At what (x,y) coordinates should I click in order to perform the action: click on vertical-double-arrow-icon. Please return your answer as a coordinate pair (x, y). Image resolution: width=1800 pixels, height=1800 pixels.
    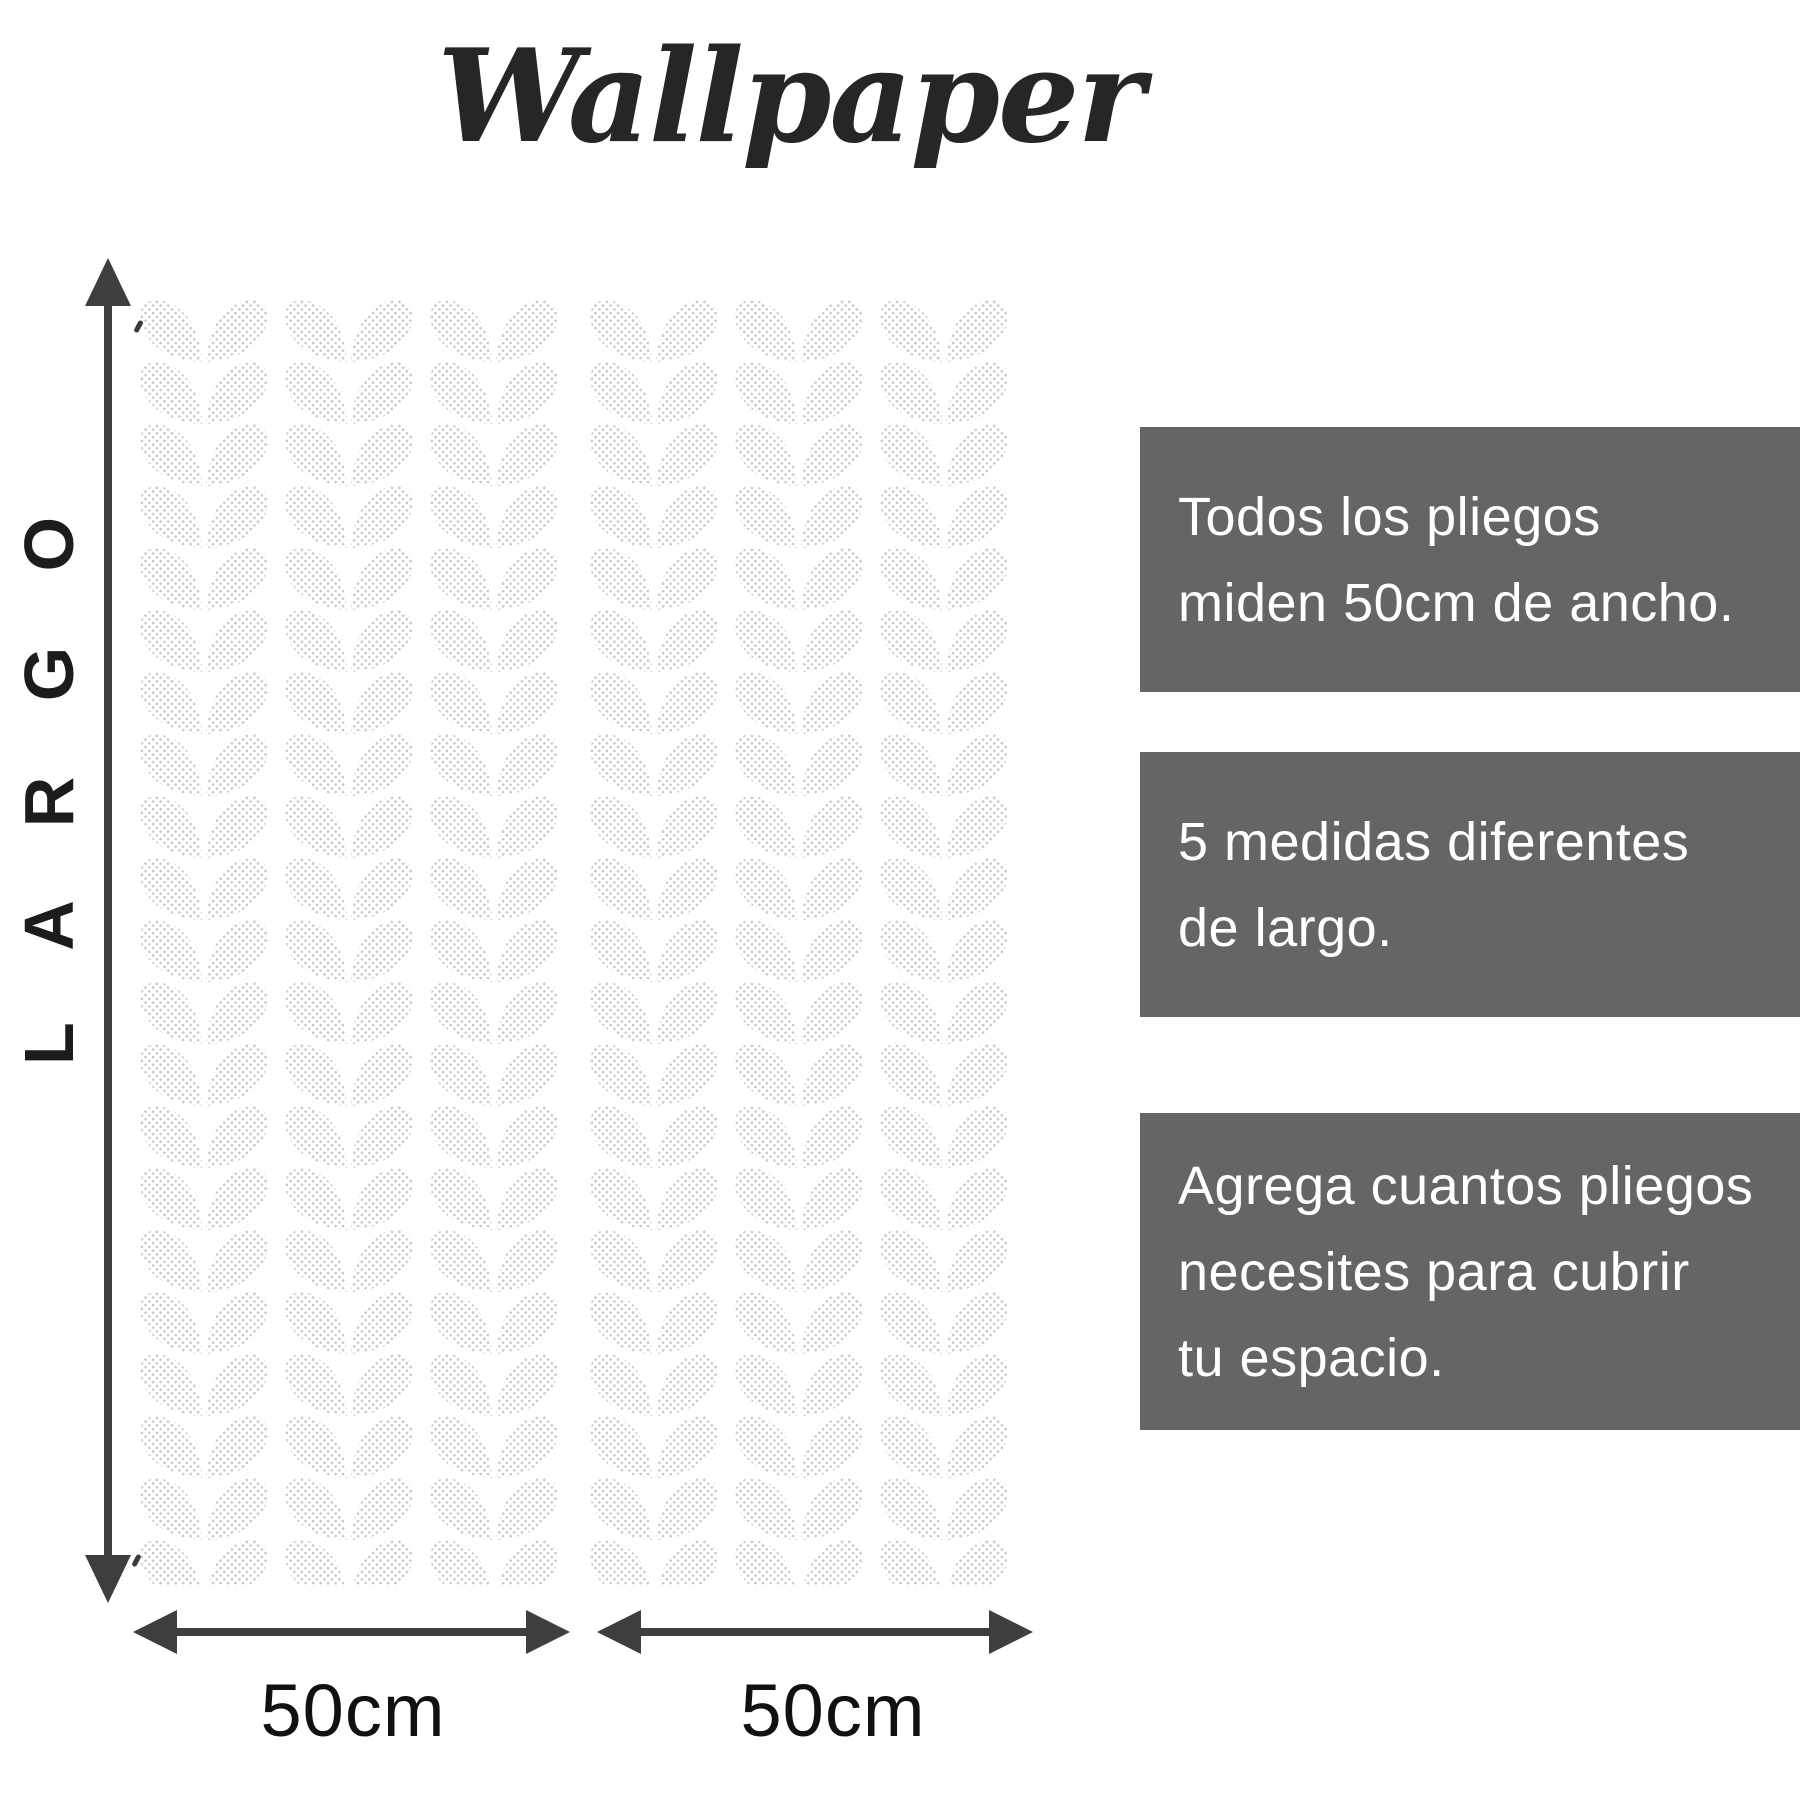
    Looking at the image, I should click on (108, 930).